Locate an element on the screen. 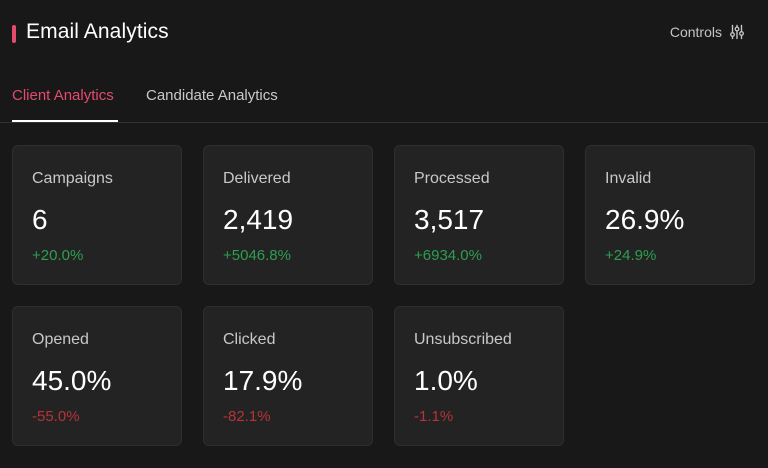 This screenshot has width=768, height=468. page-header: Email Analytics Controls is located at coordinates (384, 34).